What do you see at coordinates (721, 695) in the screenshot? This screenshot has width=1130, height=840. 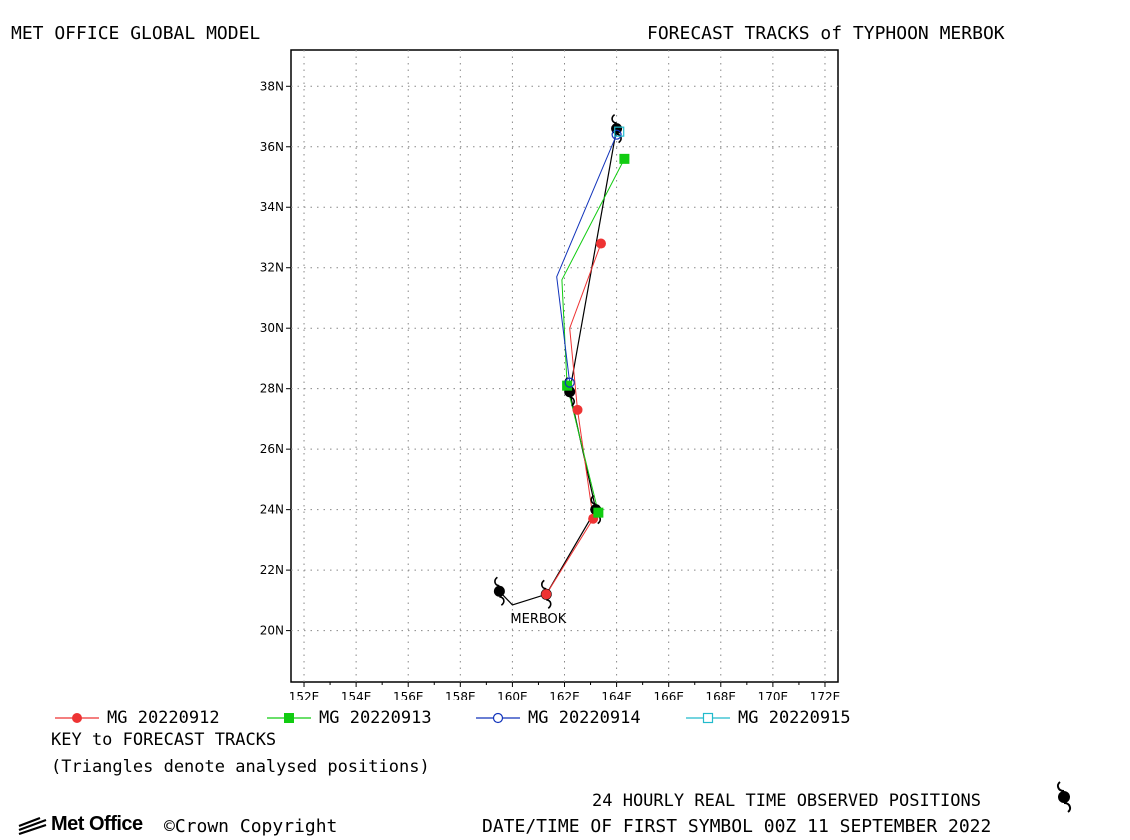 I see `lon-tick-label: 168E` at bounding box center [721, 695].